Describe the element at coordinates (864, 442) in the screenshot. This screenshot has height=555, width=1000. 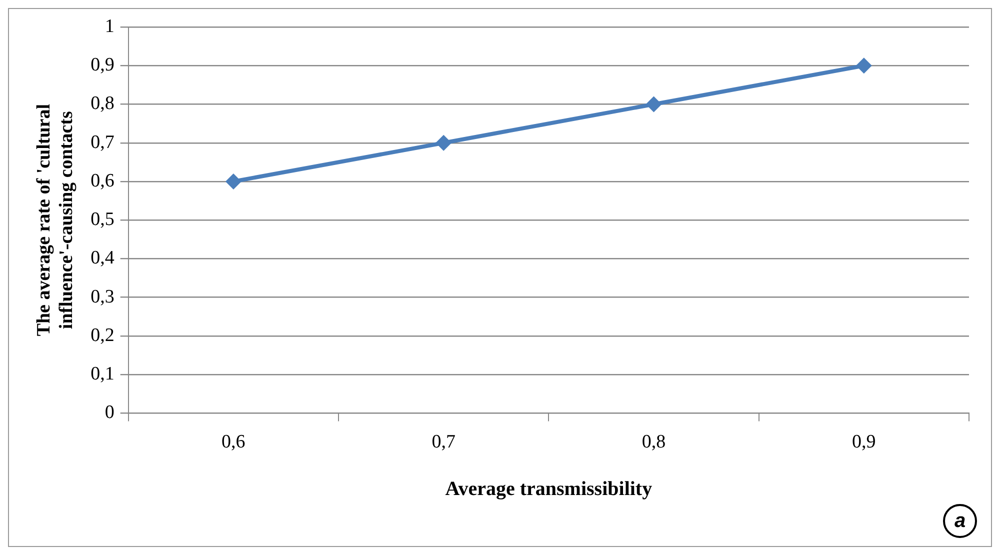
I see `x-tick-label: 0,9` at that location.